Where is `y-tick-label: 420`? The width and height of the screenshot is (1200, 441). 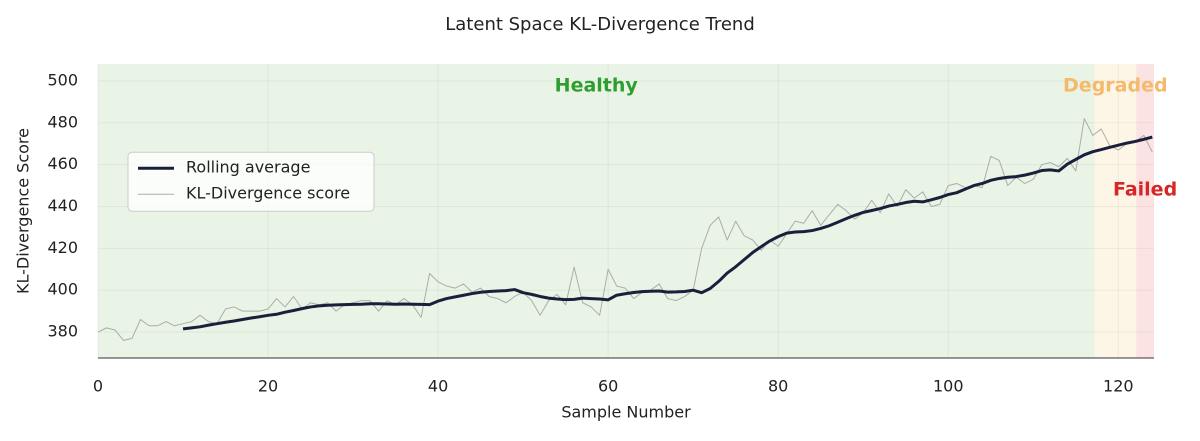
y-tick-label: 420 is located at coordinates (62, 247).